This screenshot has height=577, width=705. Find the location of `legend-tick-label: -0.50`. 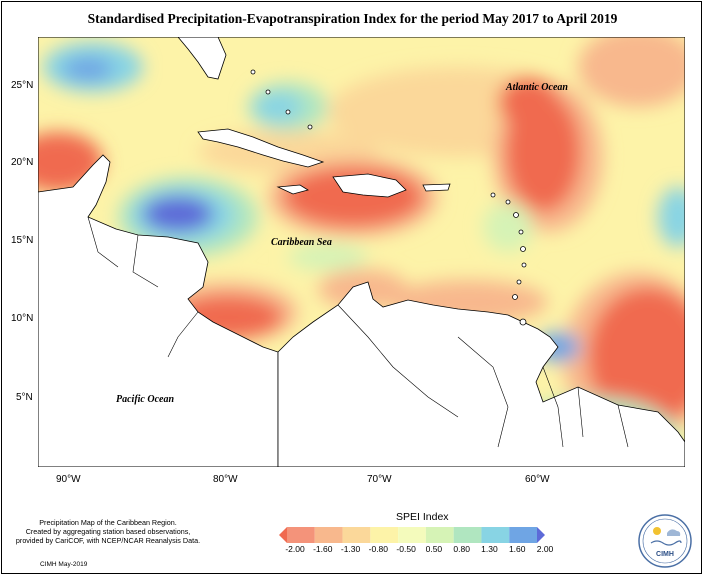

legend-tick-label: -0.50 is located at coordinates (406, 549).